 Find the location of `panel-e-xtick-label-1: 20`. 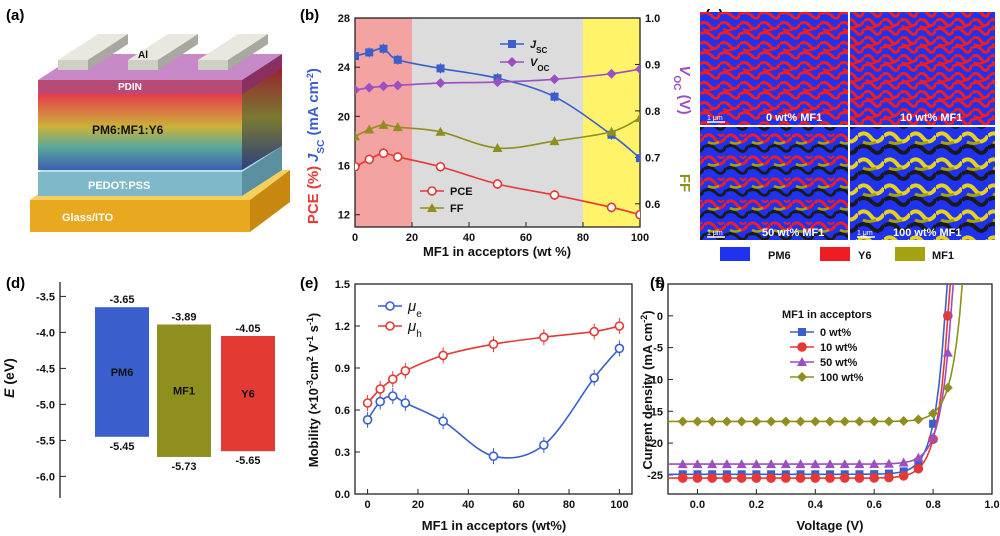

panel-e-xtick-label-1: 20 is located at coordinates (418, 505).